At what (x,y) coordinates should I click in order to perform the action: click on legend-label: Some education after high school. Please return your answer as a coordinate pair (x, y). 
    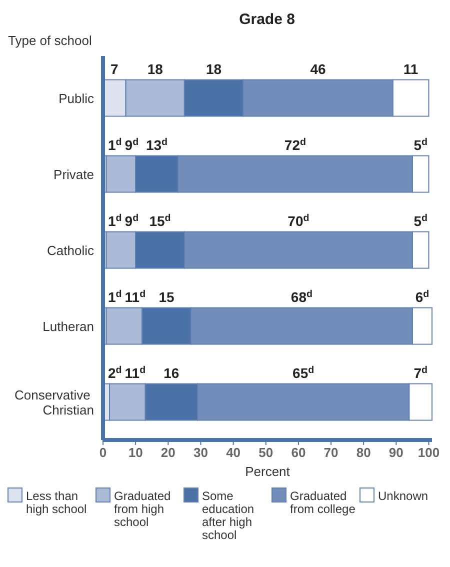
    Looking at the image, I should click on (230, 515).